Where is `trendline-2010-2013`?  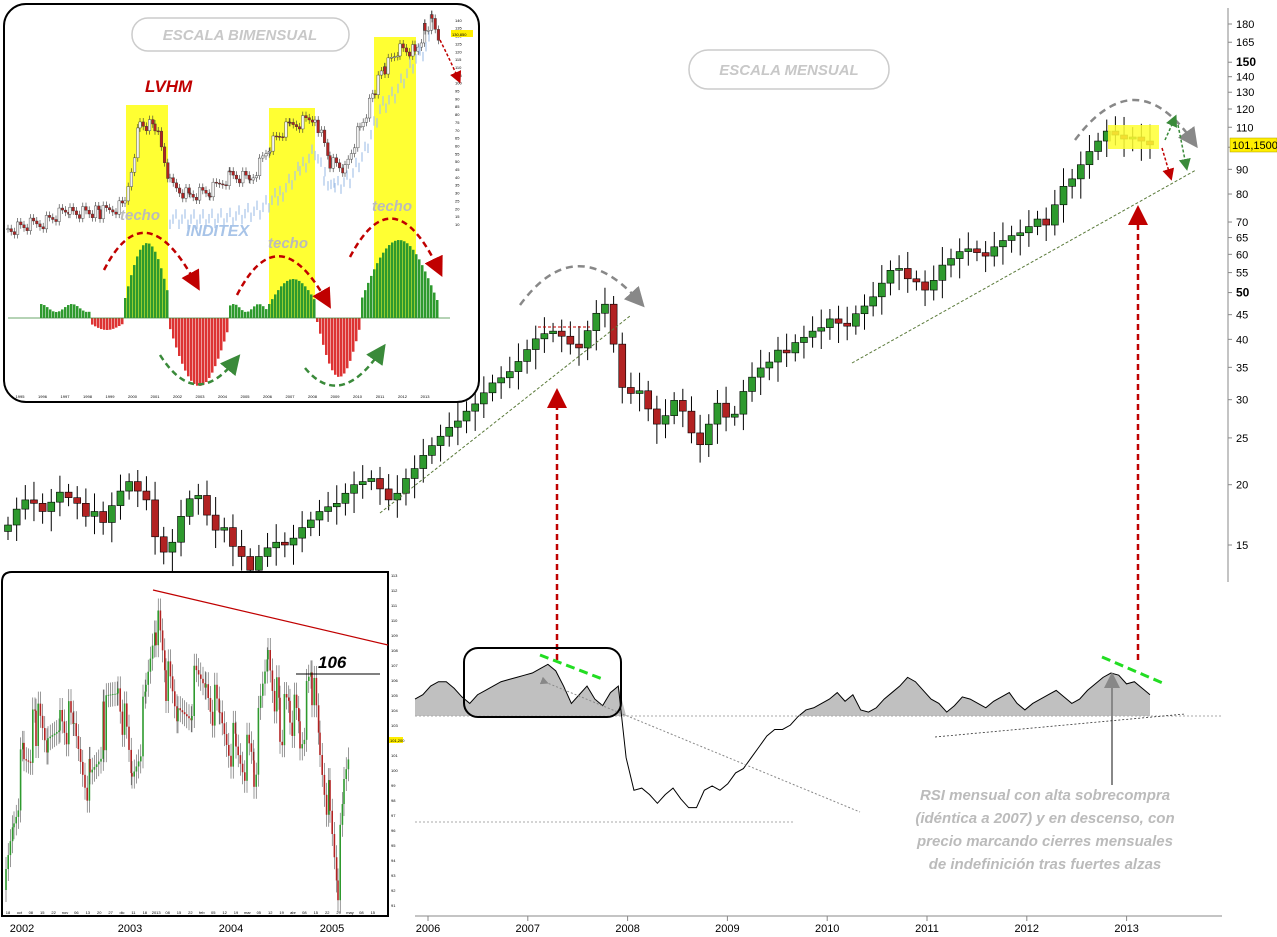
trendline-2010-2013 is located at coordinates (1024, 266).